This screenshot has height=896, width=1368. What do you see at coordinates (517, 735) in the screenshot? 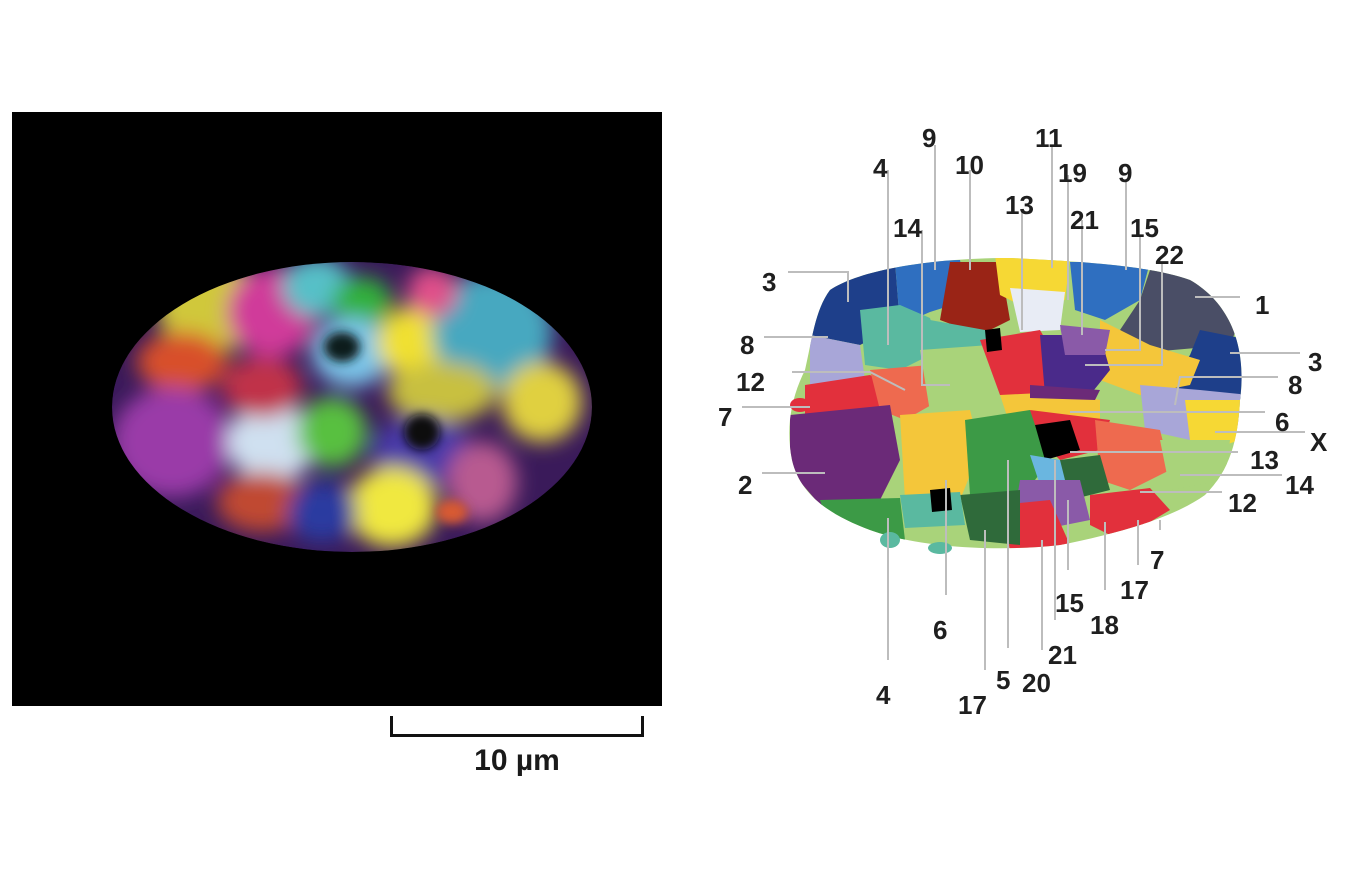
I see `scale-bar-line` at bounding box center [517, 735].